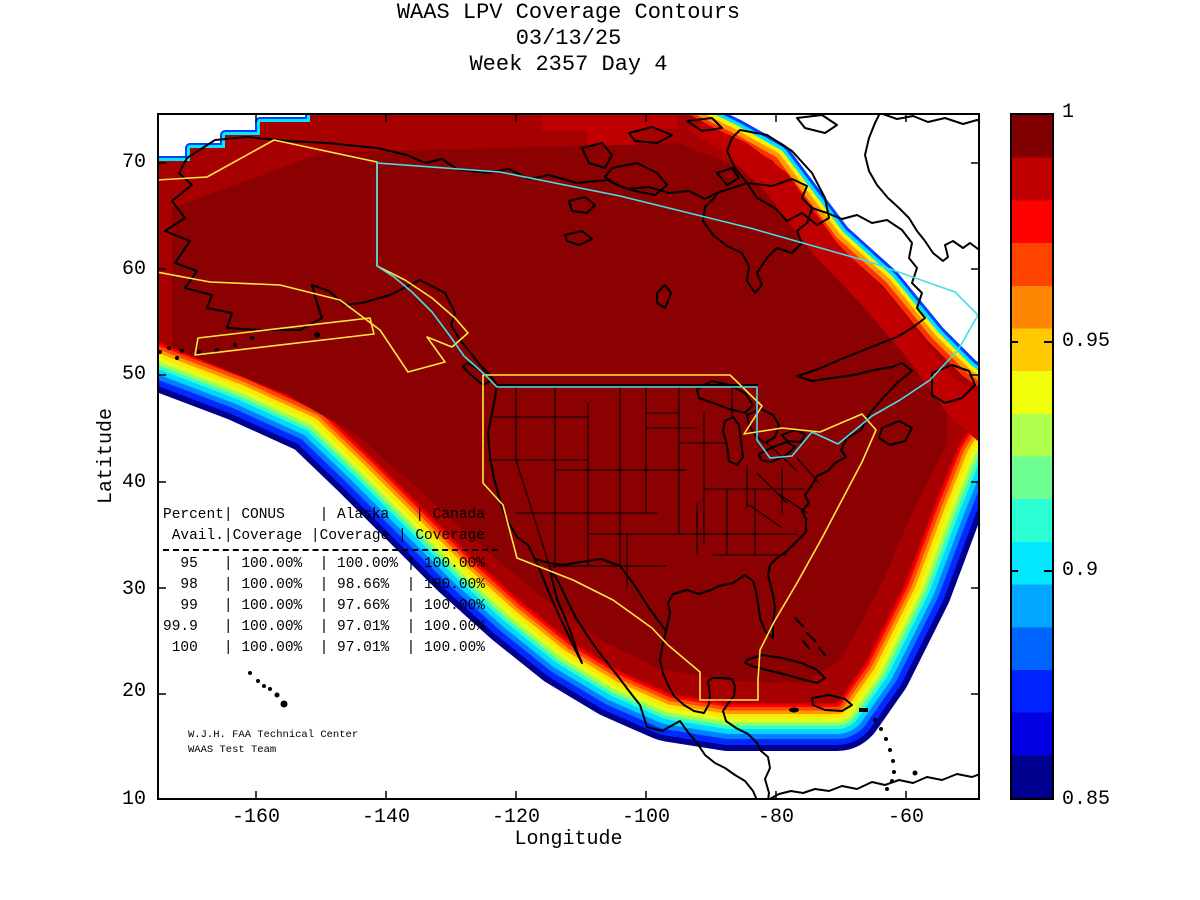  Describe the element at coordinates (763, 534) in the screenshot. I see `us-east-gulf-coast` at that location.